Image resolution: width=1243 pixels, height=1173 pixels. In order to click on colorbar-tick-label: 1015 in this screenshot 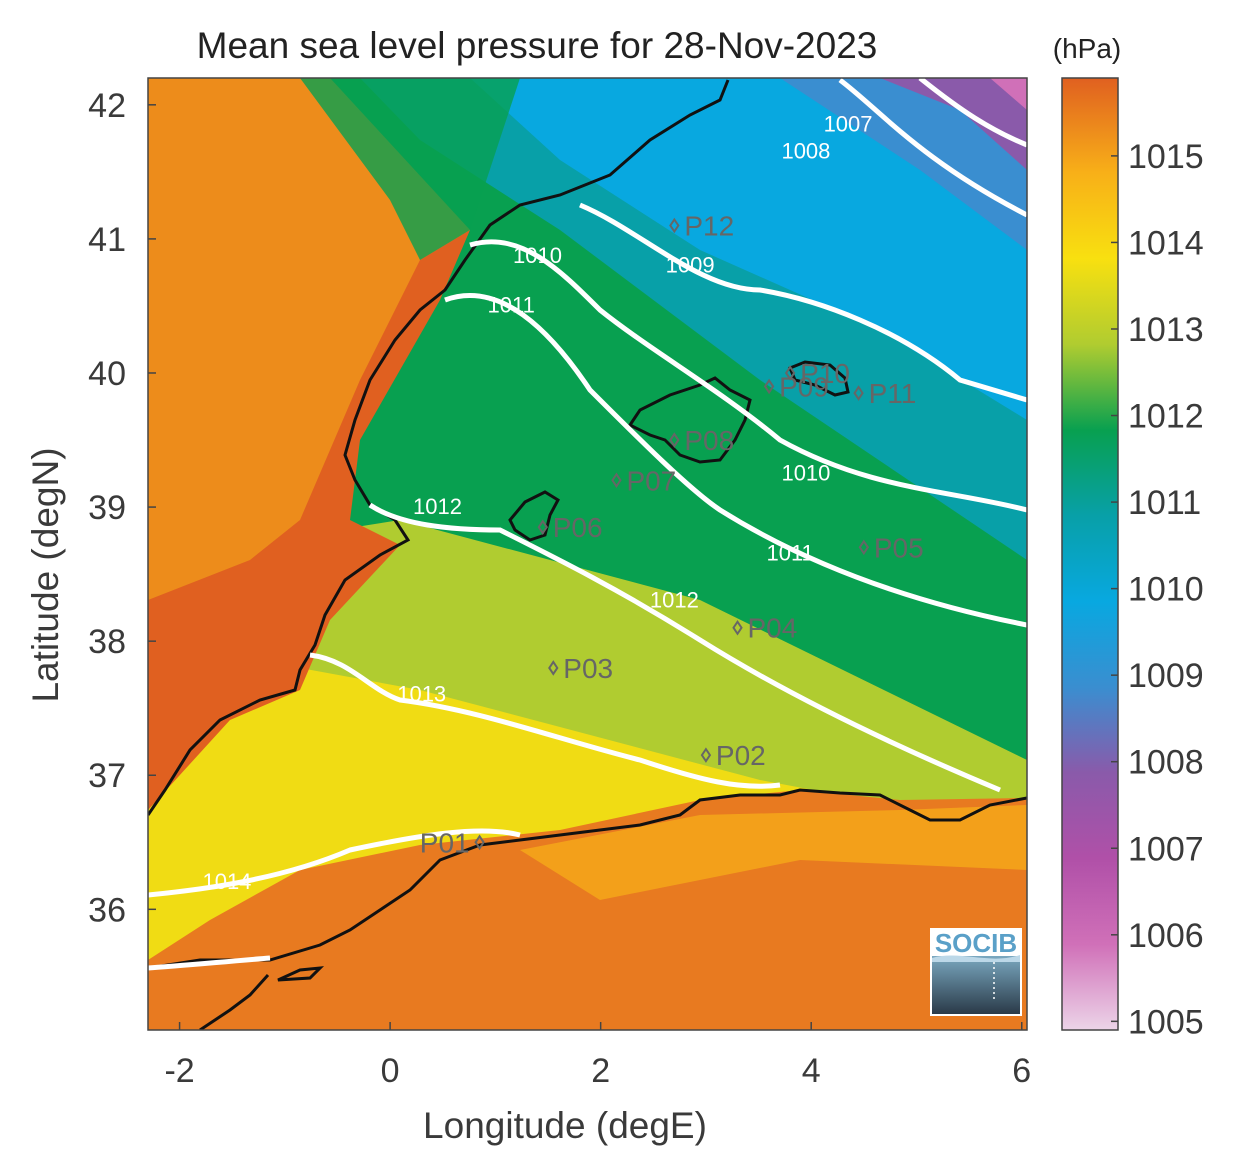, I will do `click(1166, 157)`.